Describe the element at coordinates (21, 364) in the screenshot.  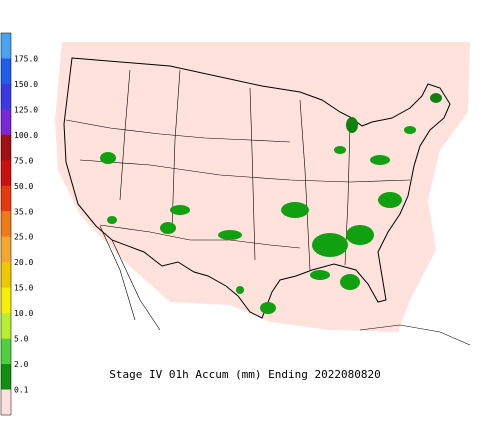
I see `colorbar-label: 2.0` at that location.